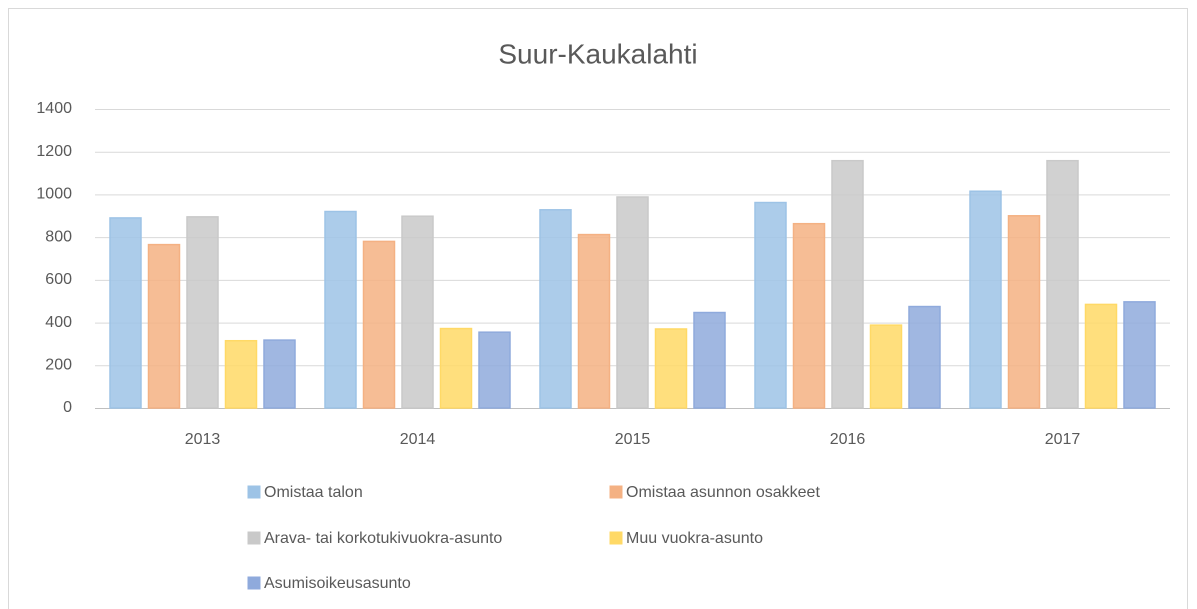 Image resolution: width=1197 pixels, height=609 pixels. Describe the element at coordinates (203, 439) in the screenshot. I see `x-tick-label: 2013` at that location.